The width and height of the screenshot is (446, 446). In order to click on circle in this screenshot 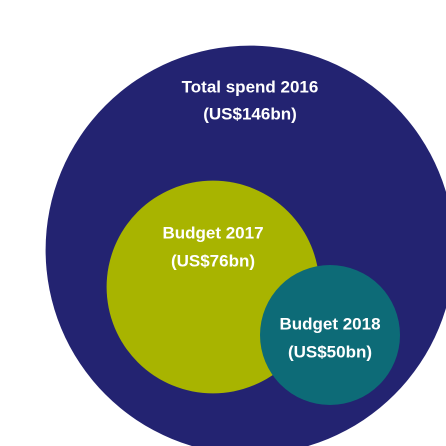, I will do `click(330, 335)`.